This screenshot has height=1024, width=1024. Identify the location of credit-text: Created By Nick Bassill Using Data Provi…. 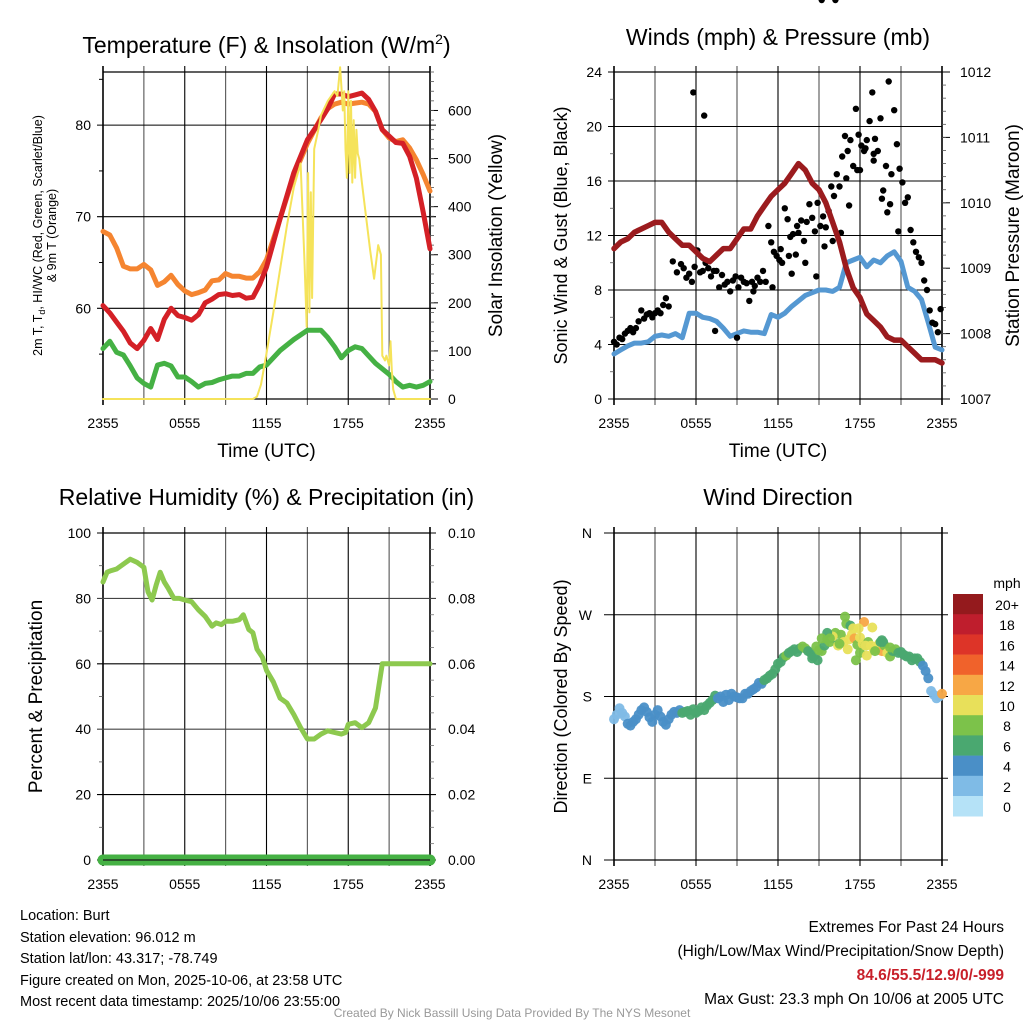
(512, 1013).